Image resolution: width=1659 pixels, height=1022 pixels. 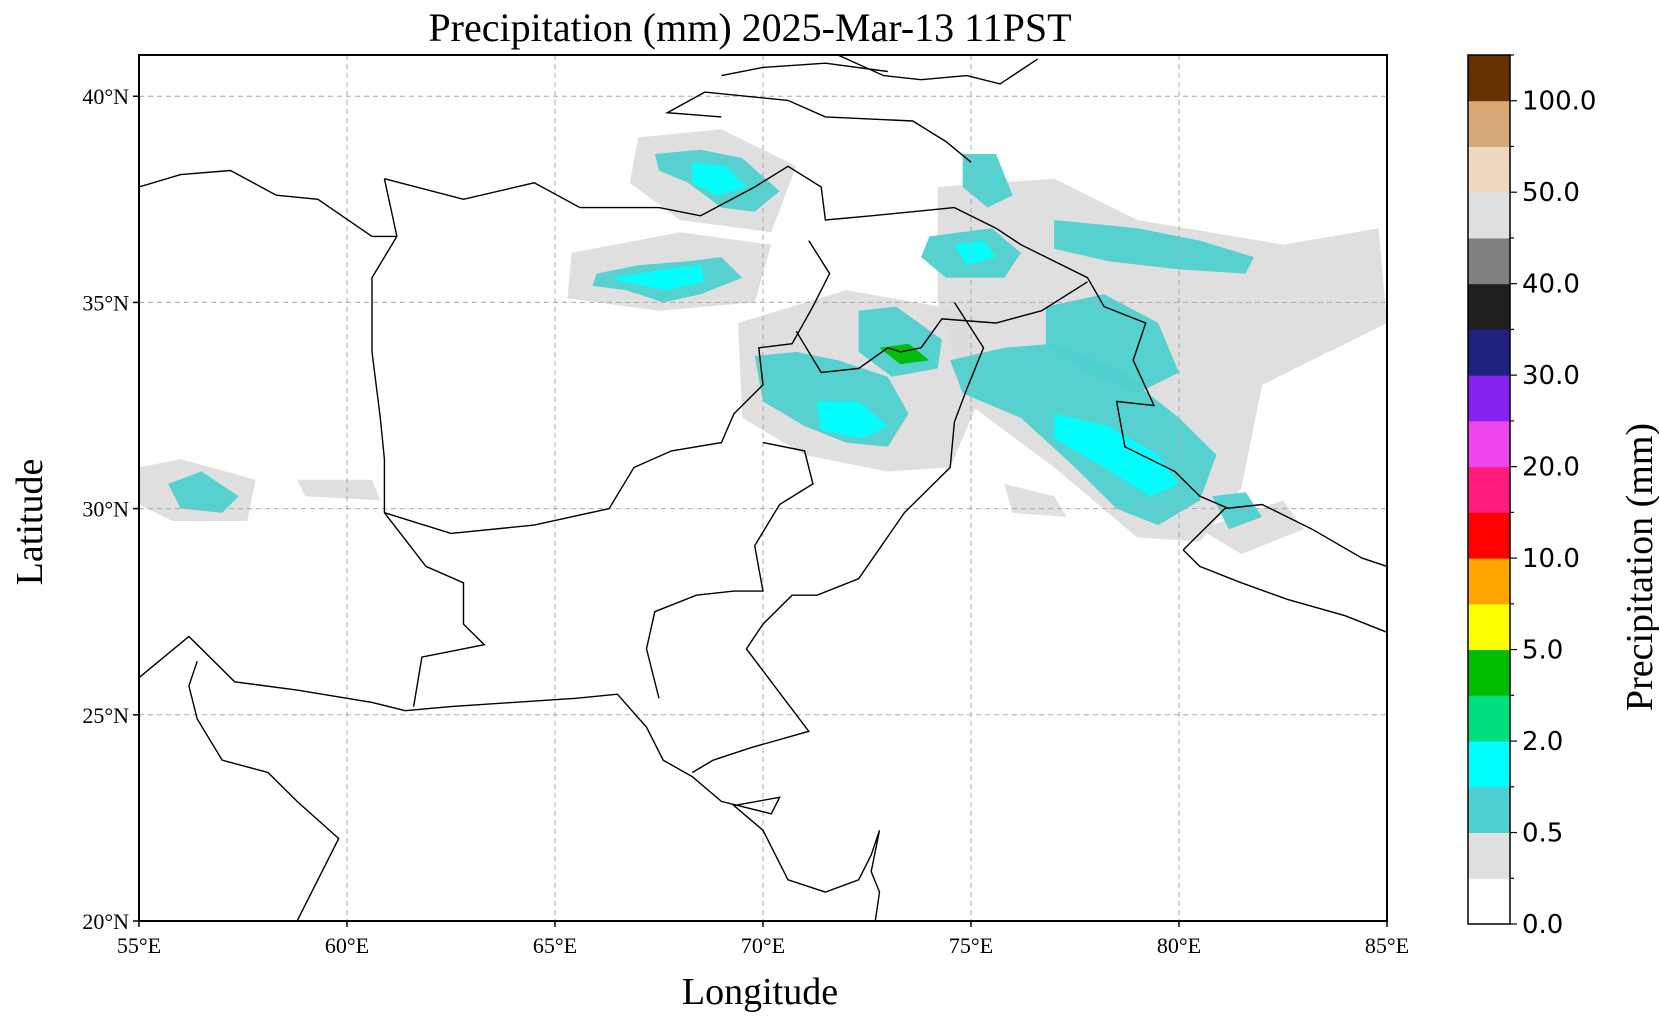 What do you see at coordinates (339, 490) in the screenshot?
I see `precip-trace-iran-central-trace` at bounding box center [339, 490].